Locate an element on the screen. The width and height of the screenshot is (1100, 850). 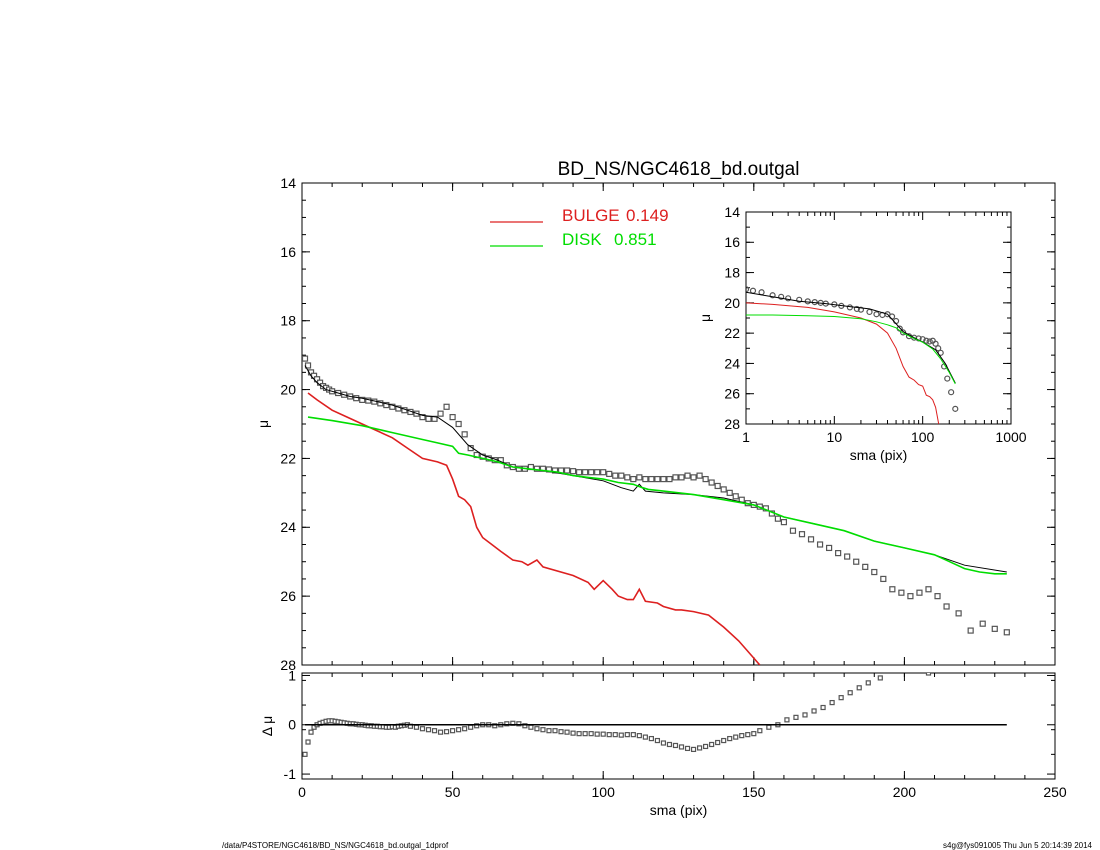
legend-label-bulge: BULGE is located at coordinates (591, 215).